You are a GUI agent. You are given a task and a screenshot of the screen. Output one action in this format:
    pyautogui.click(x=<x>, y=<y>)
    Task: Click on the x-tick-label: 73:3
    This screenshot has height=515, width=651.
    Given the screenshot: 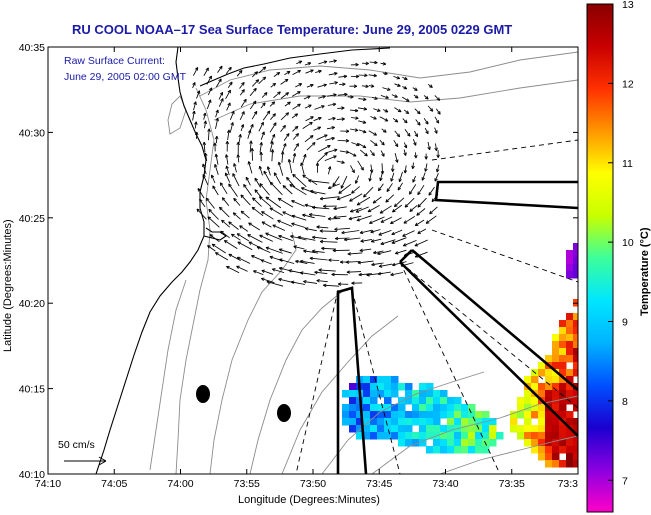 What is the action you would take?
    pyautogui.click(x=568, y=484)
    